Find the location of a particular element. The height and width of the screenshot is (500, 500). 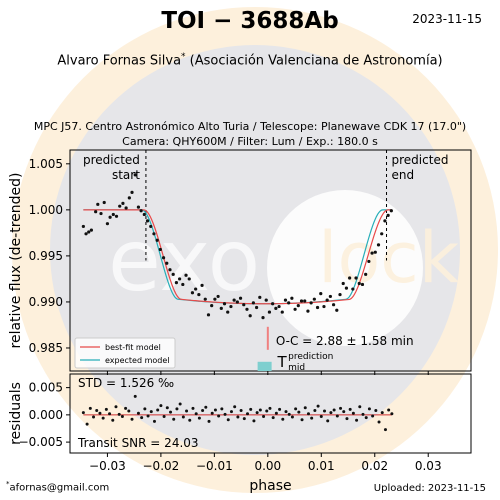

email-footnote-mark: * is located at coordinates (8, 484).